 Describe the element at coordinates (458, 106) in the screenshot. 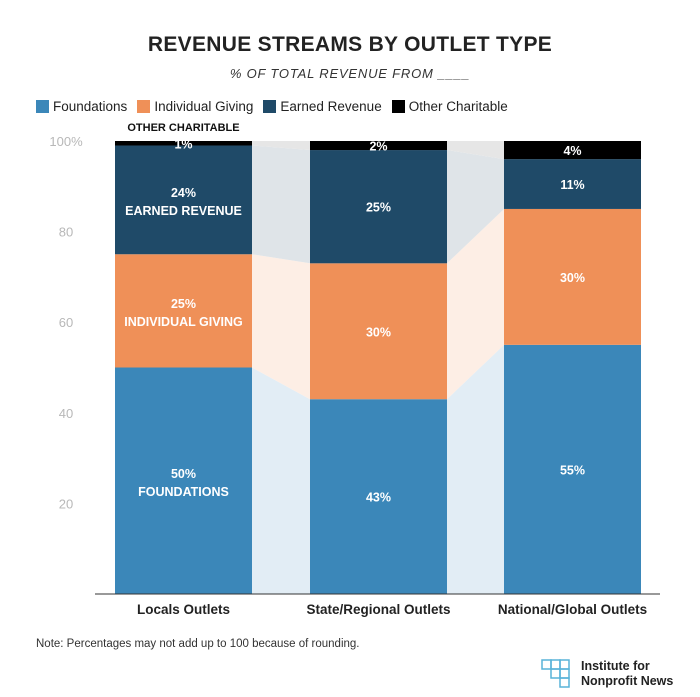

I see `legend-label-other-charitable: Other Charitable` at that location.